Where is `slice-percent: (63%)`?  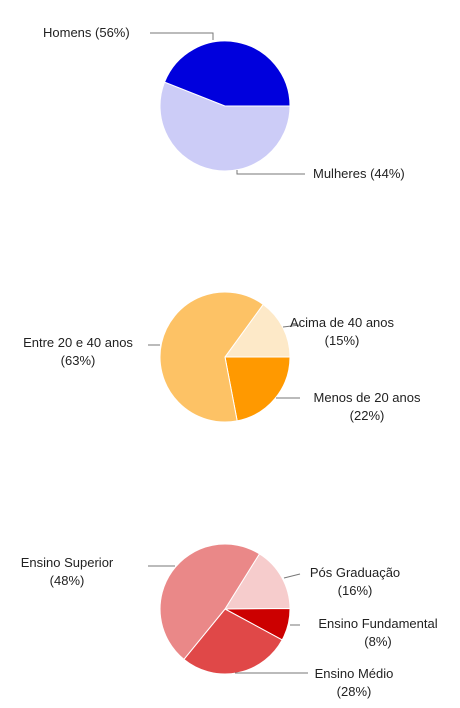
slice-percent: (63%) is located at coordinates (78, 360).